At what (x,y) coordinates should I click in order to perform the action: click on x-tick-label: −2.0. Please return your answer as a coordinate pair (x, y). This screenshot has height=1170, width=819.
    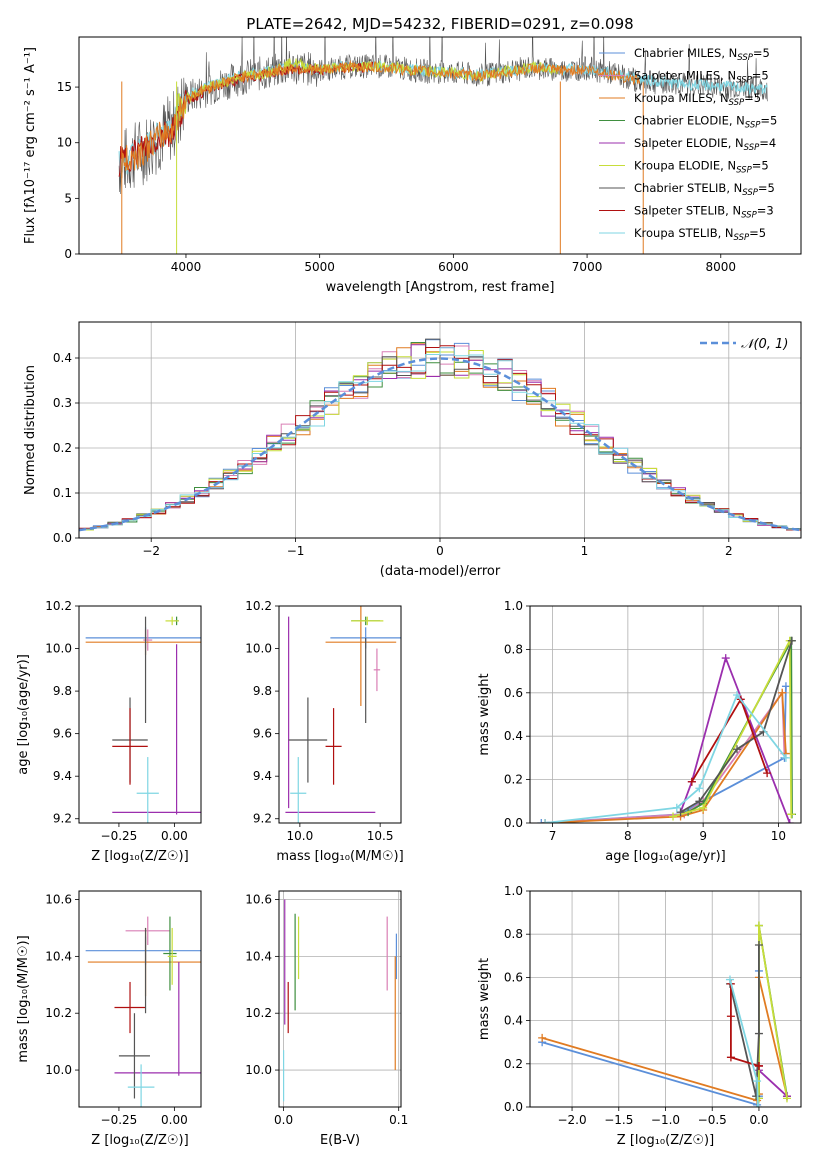
    Looking at the image, I should click on (571, 1120).